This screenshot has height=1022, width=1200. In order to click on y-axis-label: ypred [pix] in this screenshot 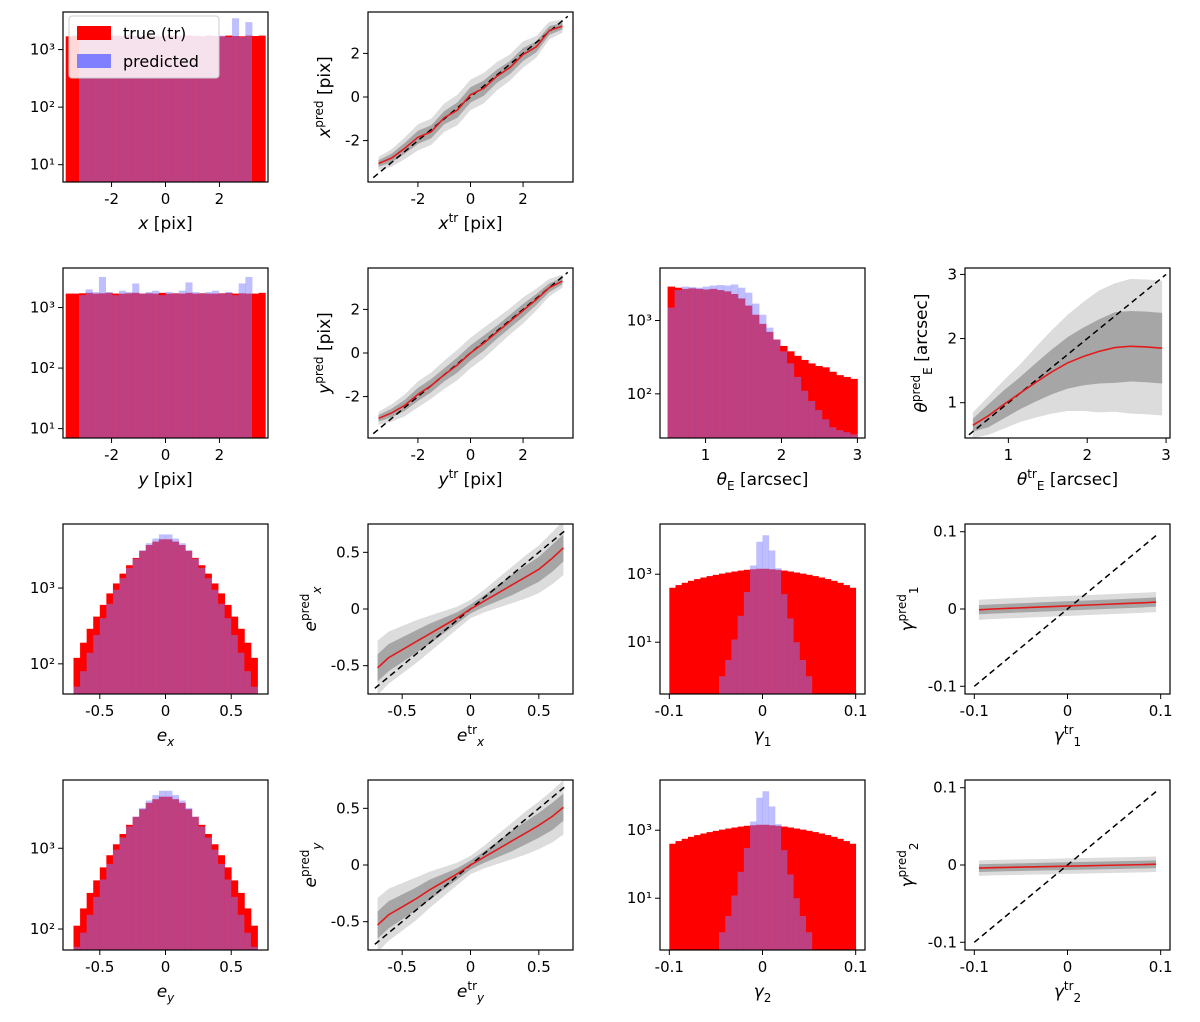, I will do `click(323, 353)`.